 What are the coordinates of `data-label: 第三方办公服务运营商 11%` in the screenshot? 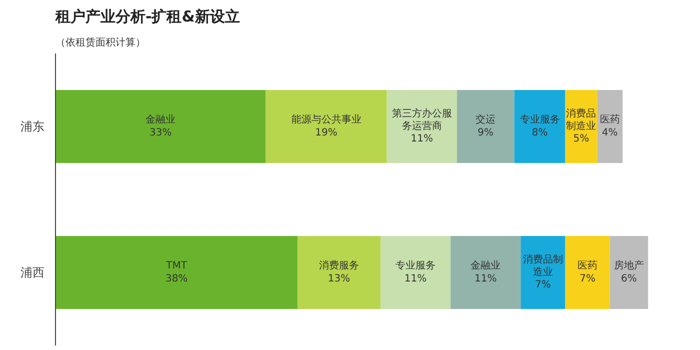 It's located at (422, 126).